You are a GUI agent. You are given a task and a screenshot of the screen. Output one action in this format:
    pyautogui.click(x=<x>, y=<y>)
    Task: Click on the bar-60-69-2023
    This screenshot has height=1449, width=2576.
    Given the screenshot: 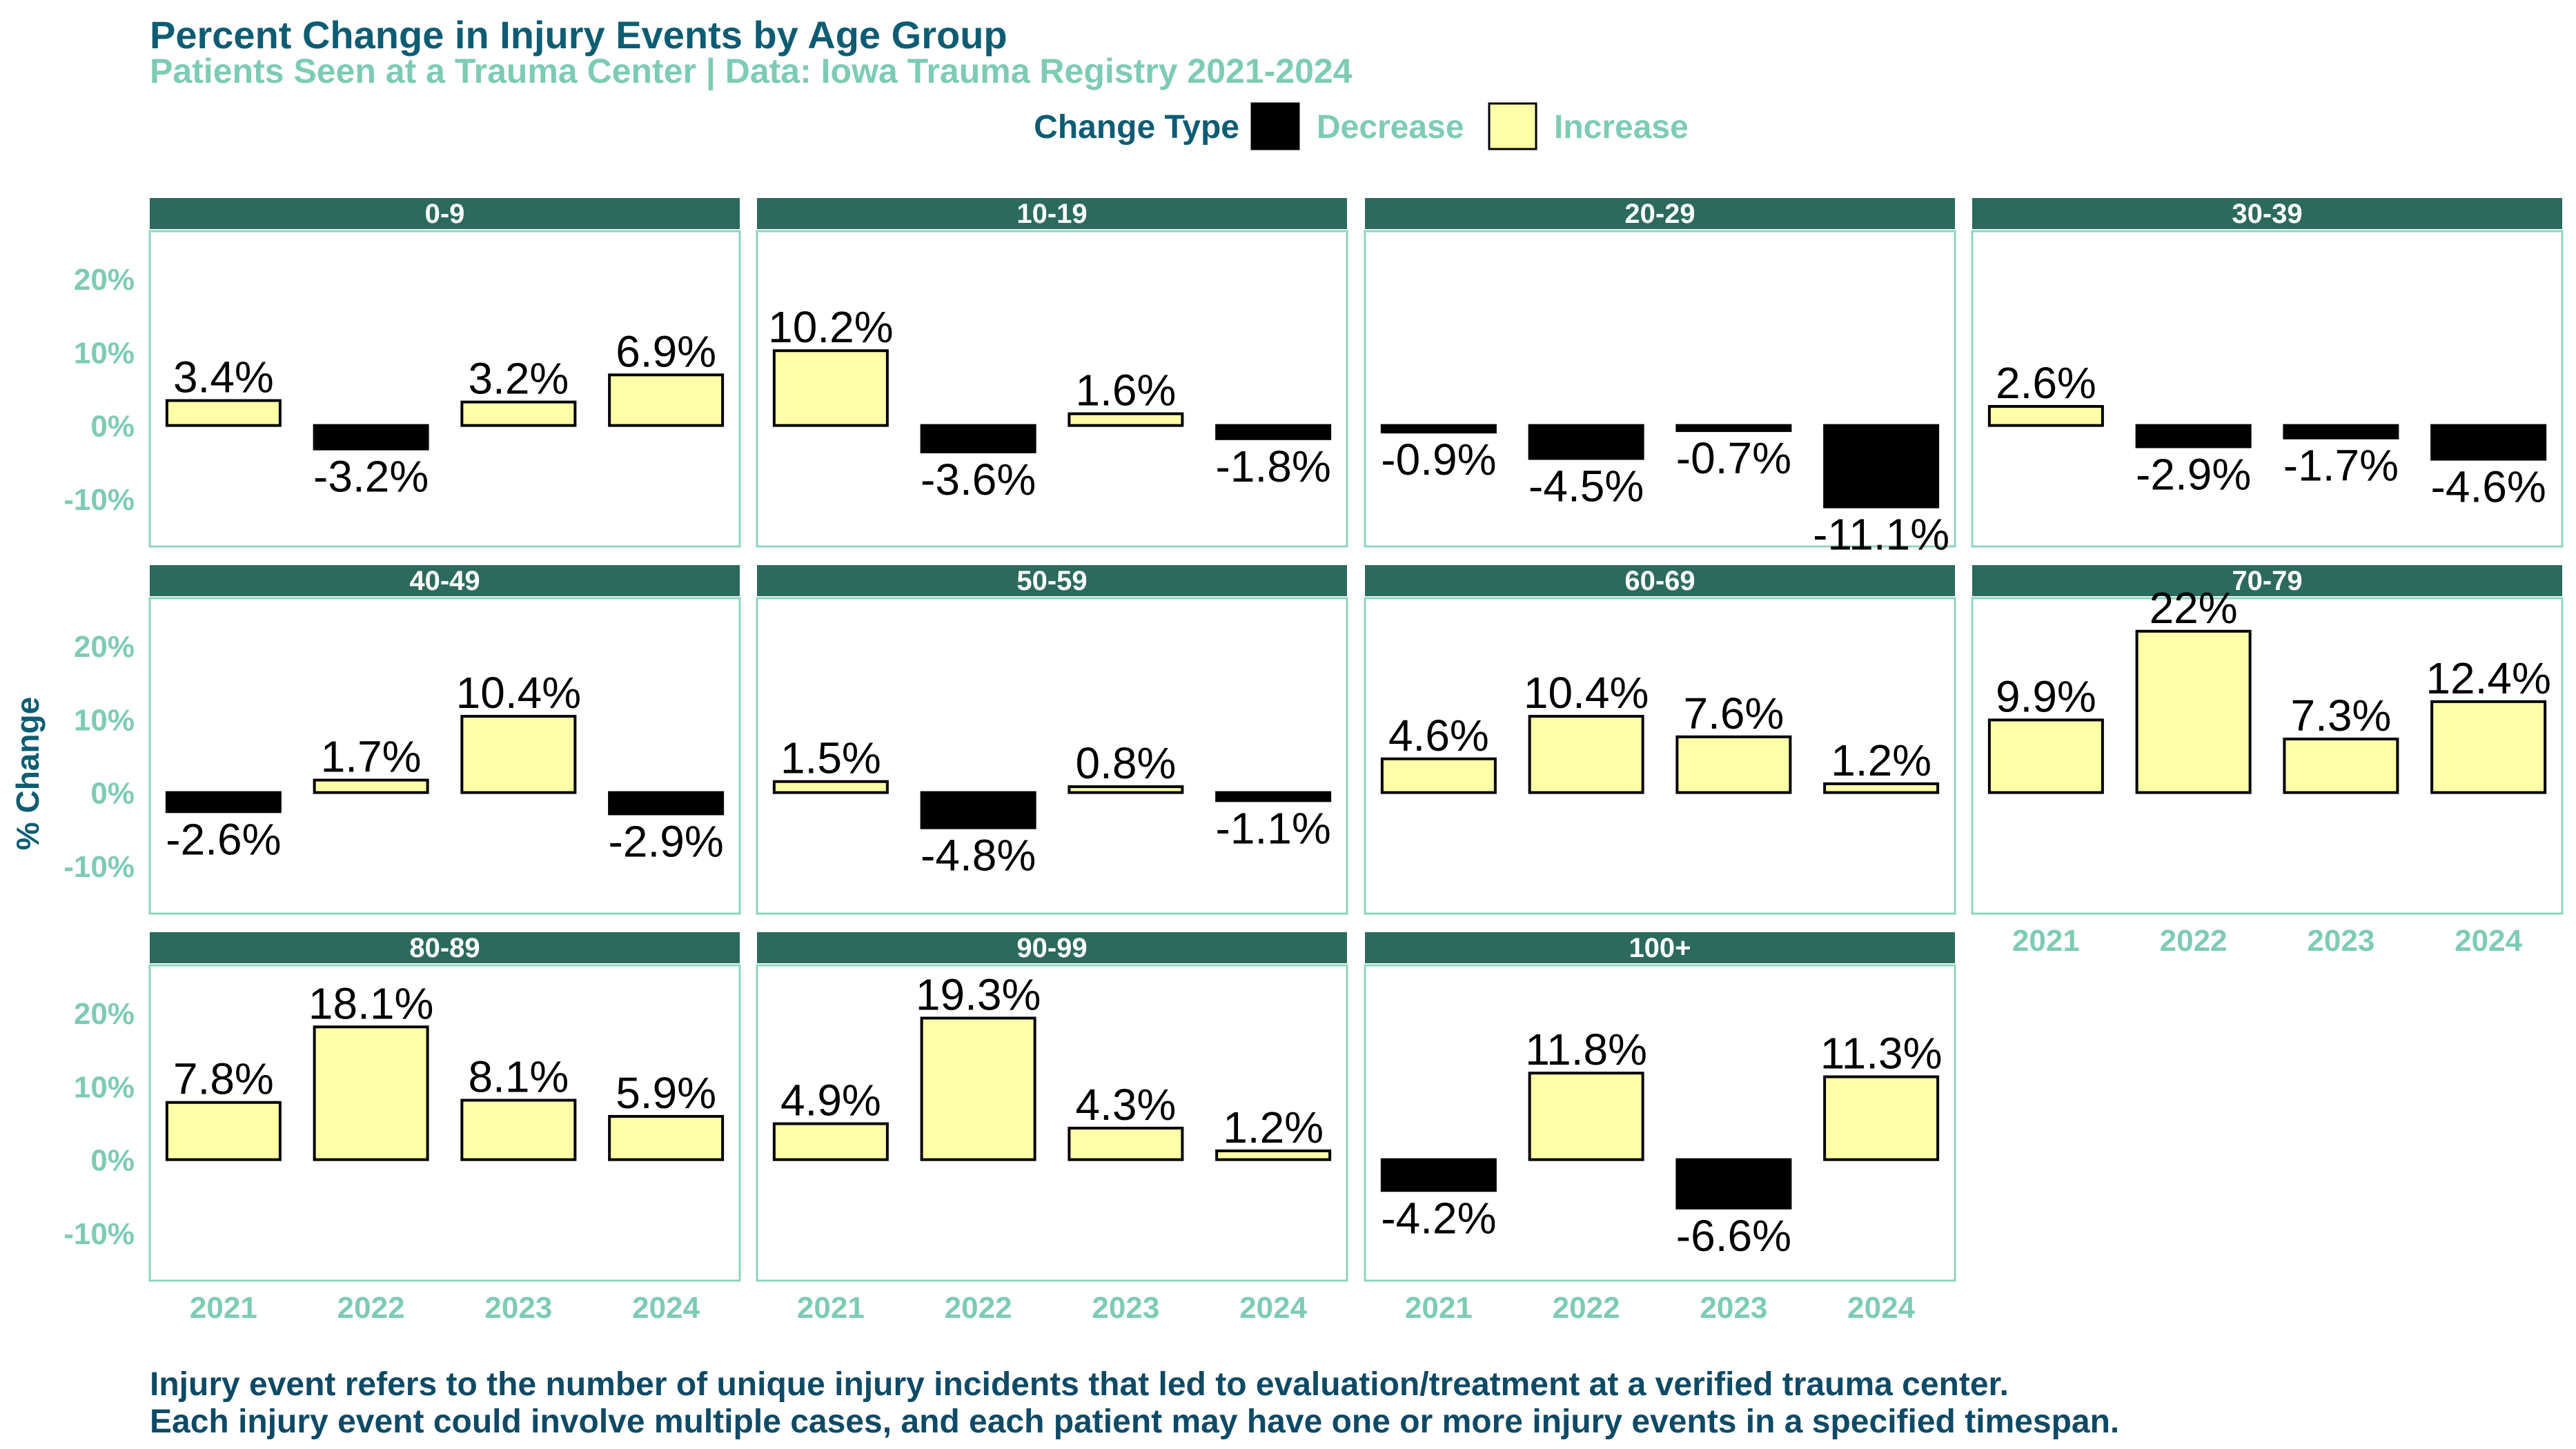 What is the action you would take?
    pyautogui.click(x=1733, y=764)
    